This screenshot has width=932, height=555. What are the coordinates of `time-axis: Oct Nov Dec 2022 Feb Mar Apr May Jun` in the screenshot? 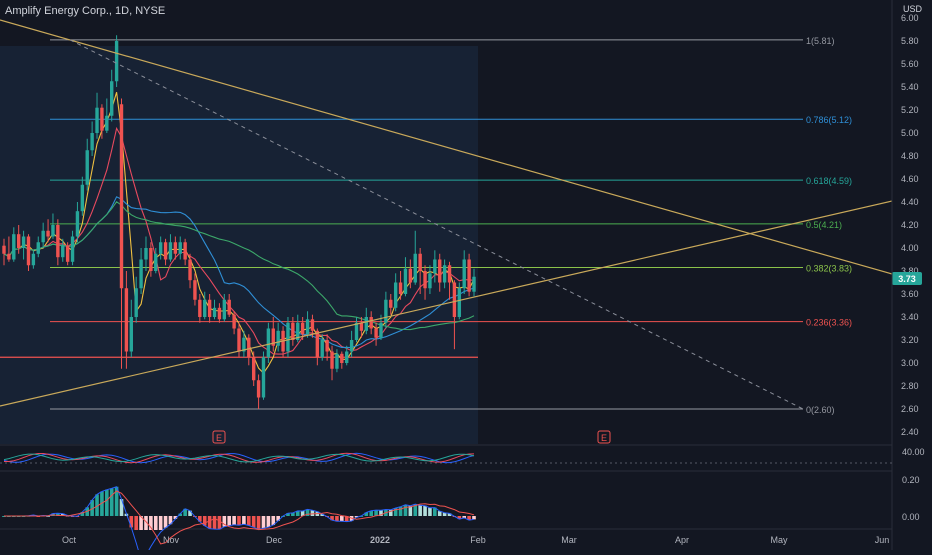 It's located at (475, 540).